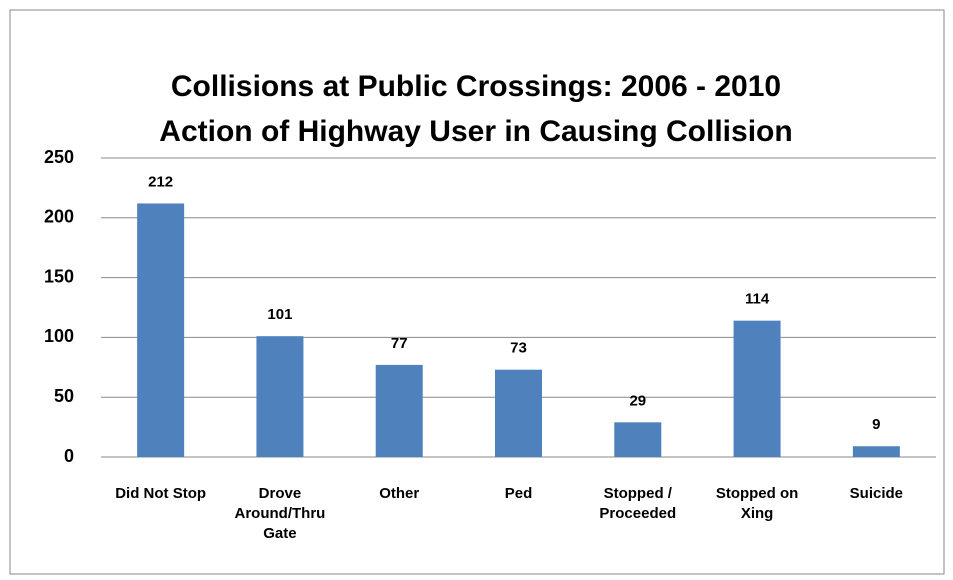 The width and height of the screenshot is (953, 580). I want to click on data-label: 101, so click(279, 314).